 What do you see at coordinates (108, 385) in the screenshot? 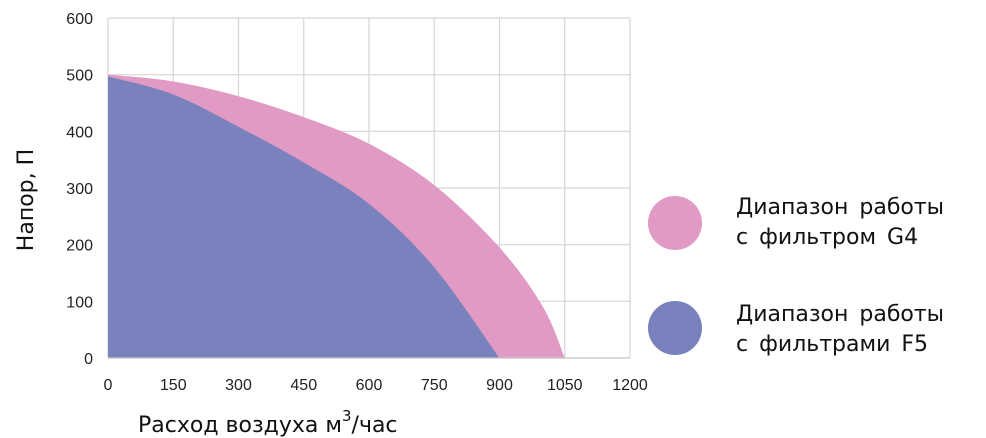
I see `x-tick-label-0: 0` at bounding box center [108, 385].